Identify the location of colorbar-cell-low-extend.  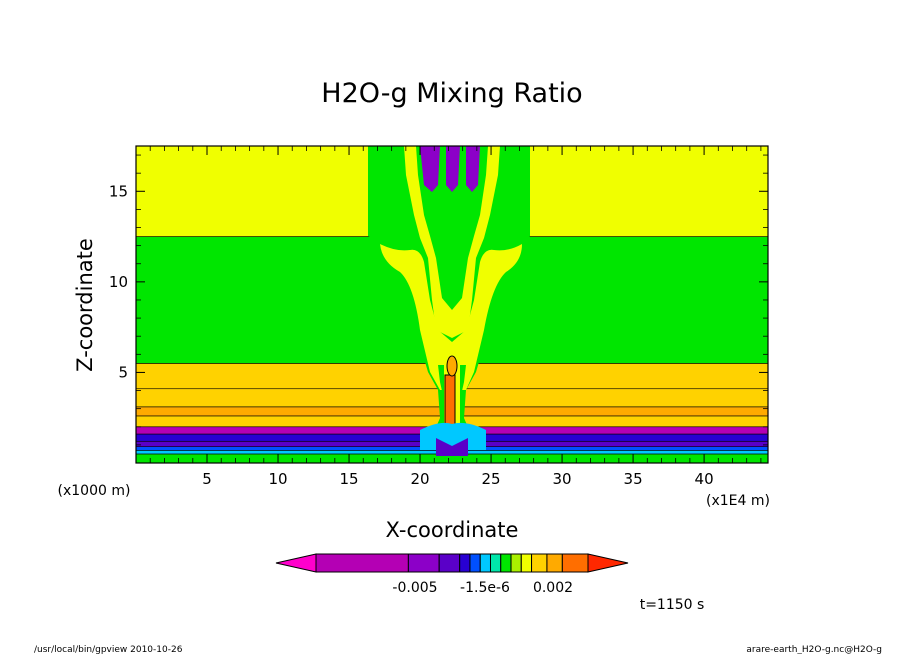
(296, 563).